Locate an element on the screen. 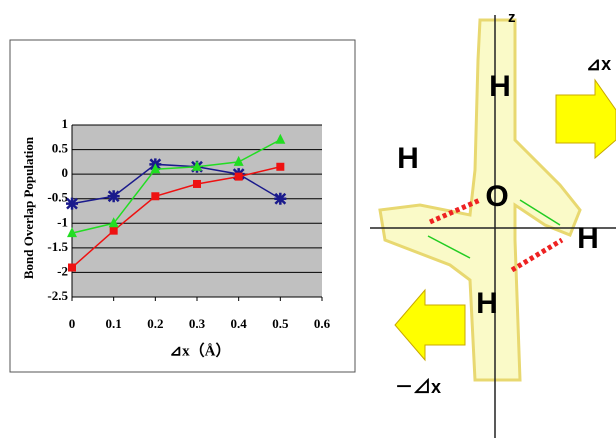 The height and width of the screenshot is (438, 616). y-axis-label: Bond Overlap Population is located at coordinates (28, 207).